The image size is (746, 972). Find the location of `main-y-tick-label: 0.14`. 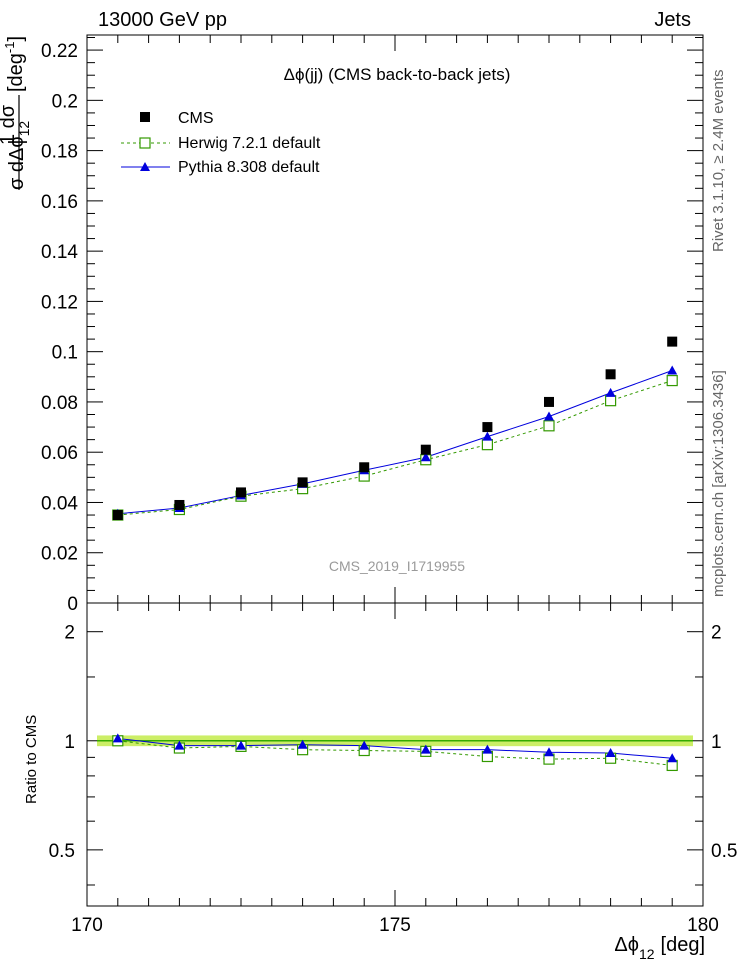

main-y-tick-label: 0.14 is located at coordinates (59, 252).